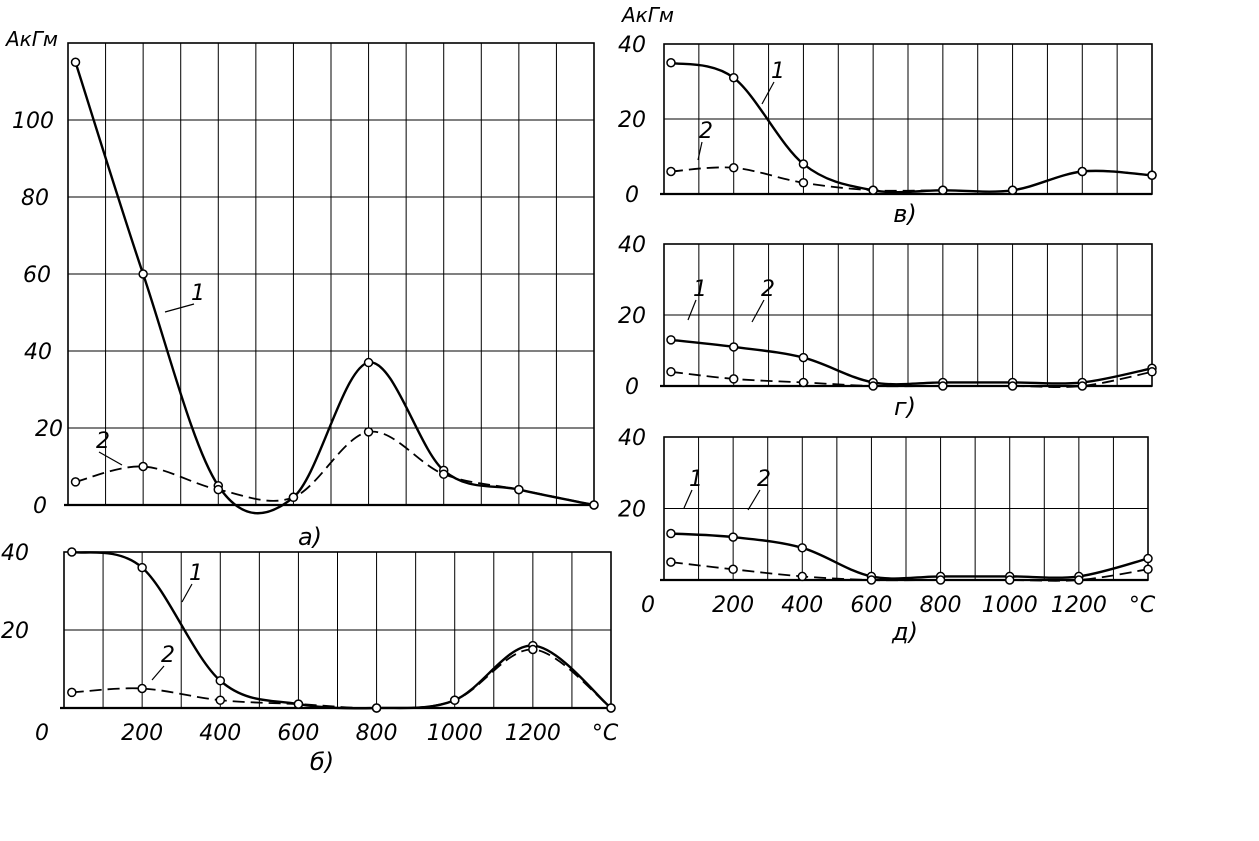 The width and height of the screenshot is (1259, 841). Describe the element at coordinates (142, 733) in the screenshot. I see `x-tick-label: 200` at that location.